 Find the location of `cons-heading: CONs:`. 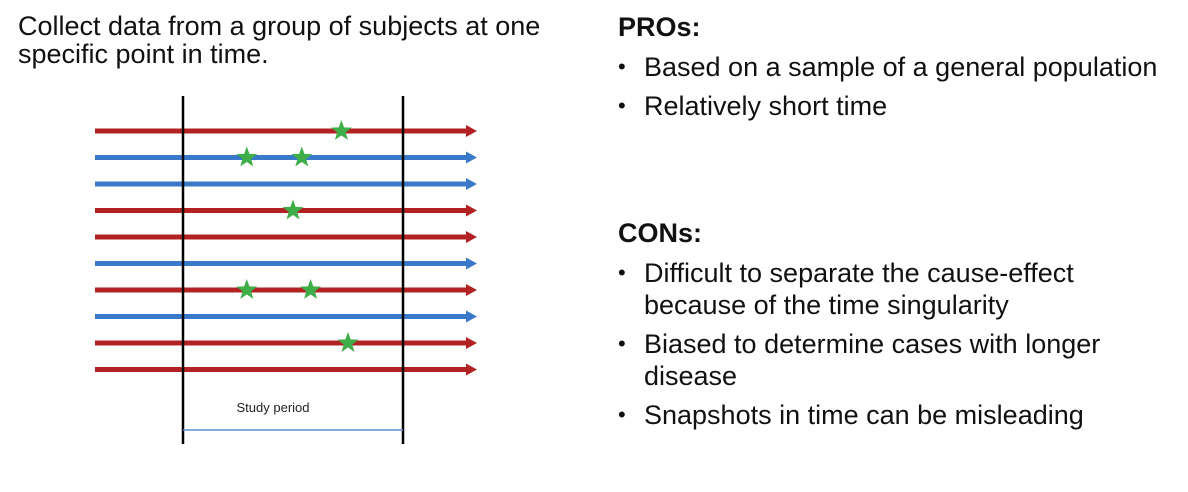

cons-heading: CONs: is located at coordinates (660, 233).